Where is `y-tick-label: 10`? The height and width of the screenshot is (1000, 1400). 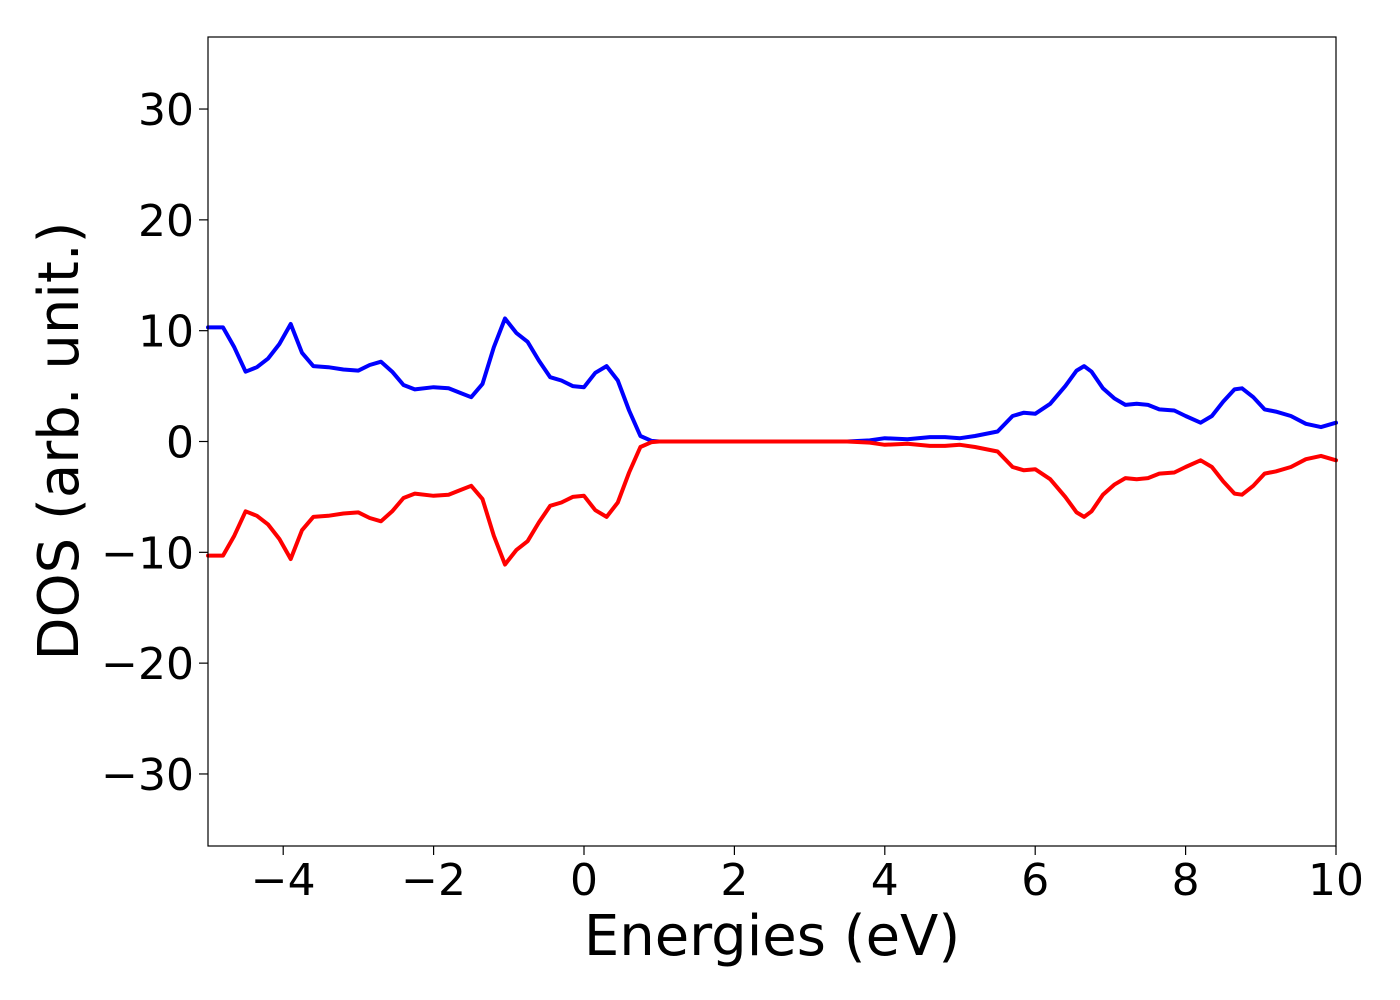
y-tick-label: 10 is located at coordinates (166, 332).